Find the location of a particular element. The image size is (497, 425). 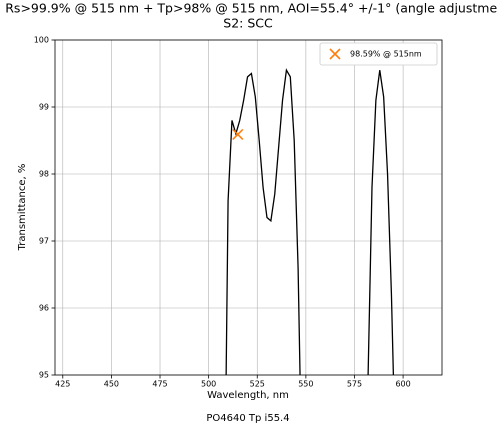

legend-symbol-stroke is located at coordinates (335, 54).